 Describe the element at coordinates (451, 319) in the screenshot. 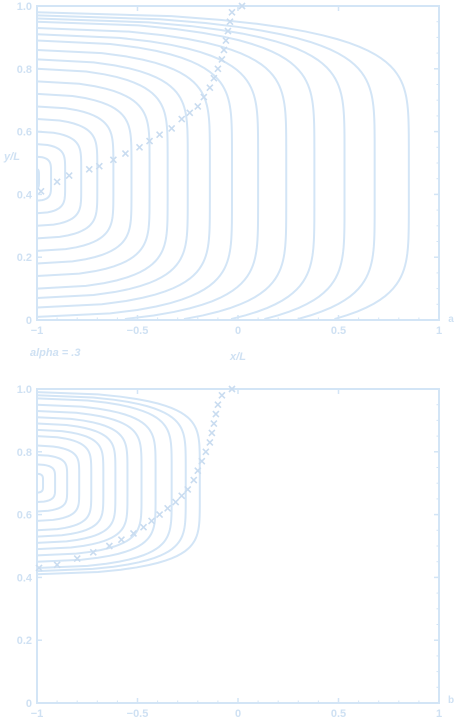

I see `panel-letter-a: a` at that location.